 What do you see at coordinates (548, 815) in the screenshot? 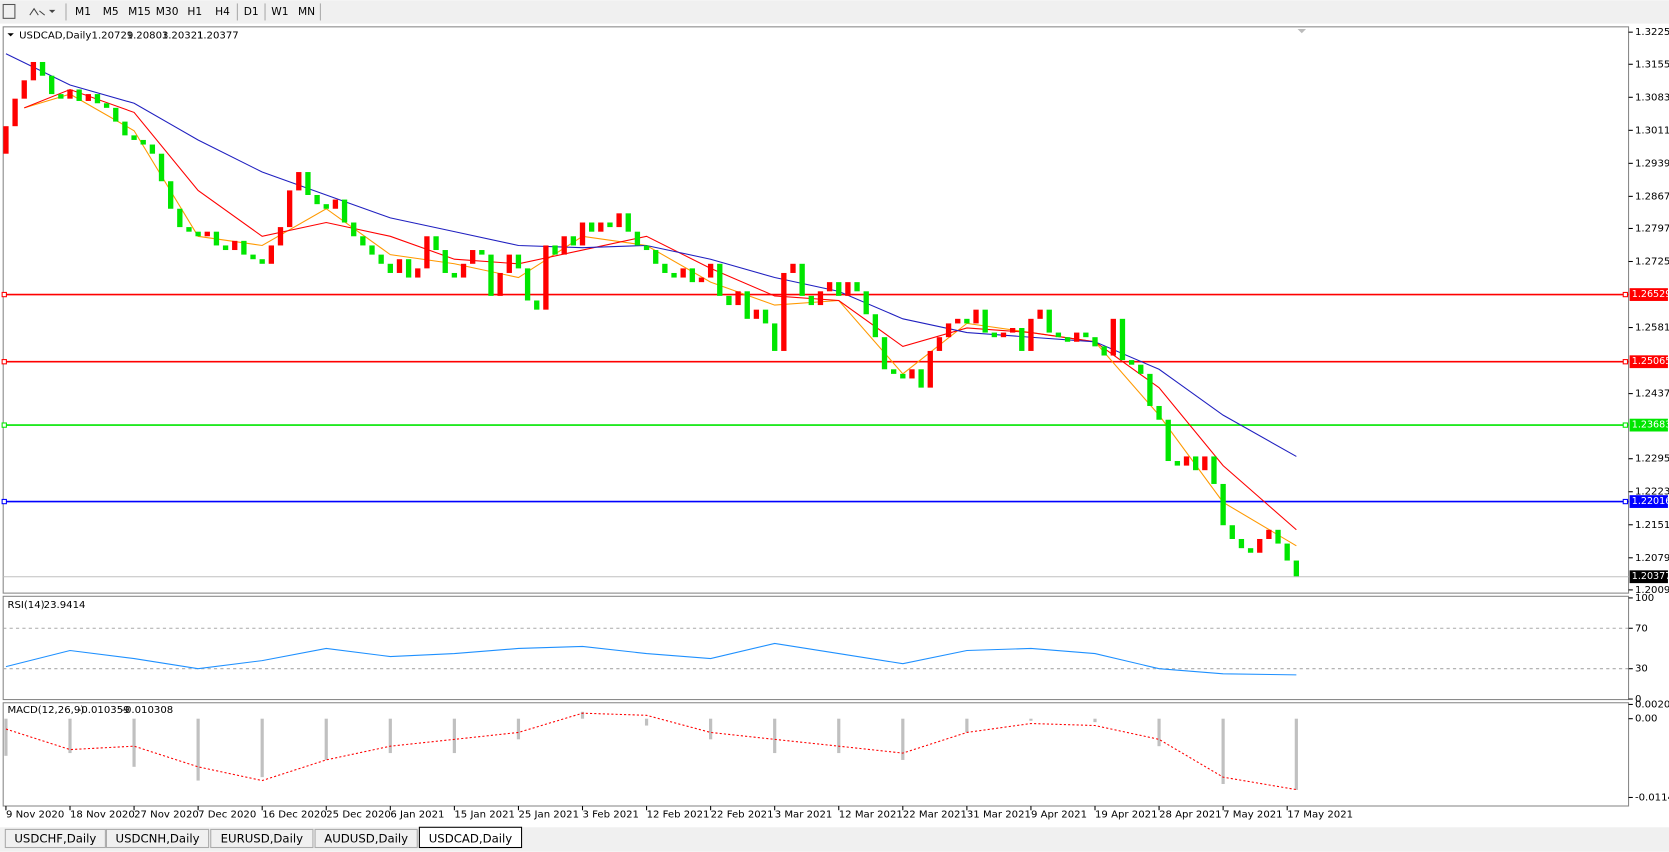
I see `x-tick-label: 25 Jan 2021` at bounding box center [548, 815].